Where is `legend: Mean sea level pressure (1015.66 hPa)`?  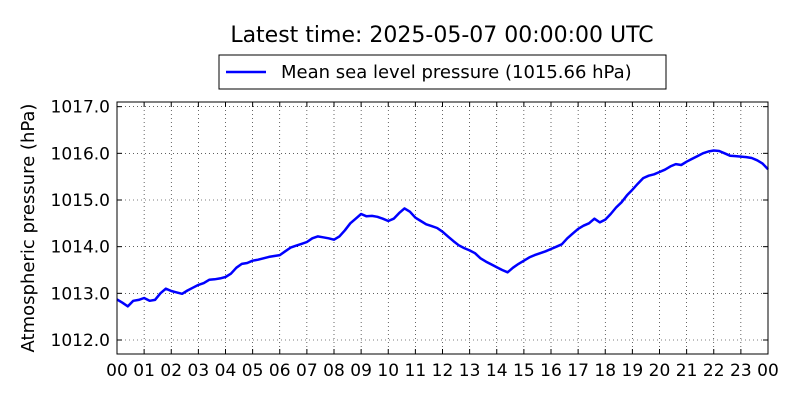 legend: Mean sea level pressure (1015.66 hPa) is located at coordinates (442, 72).